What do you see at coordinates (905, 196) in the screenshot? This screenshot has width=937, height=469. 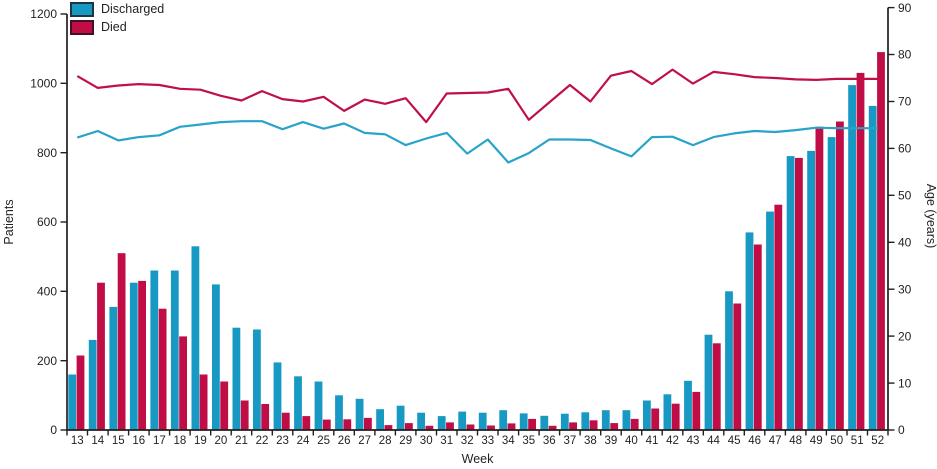 I see `right-axis-tick-label: 50` at bounding box center [905, 196].